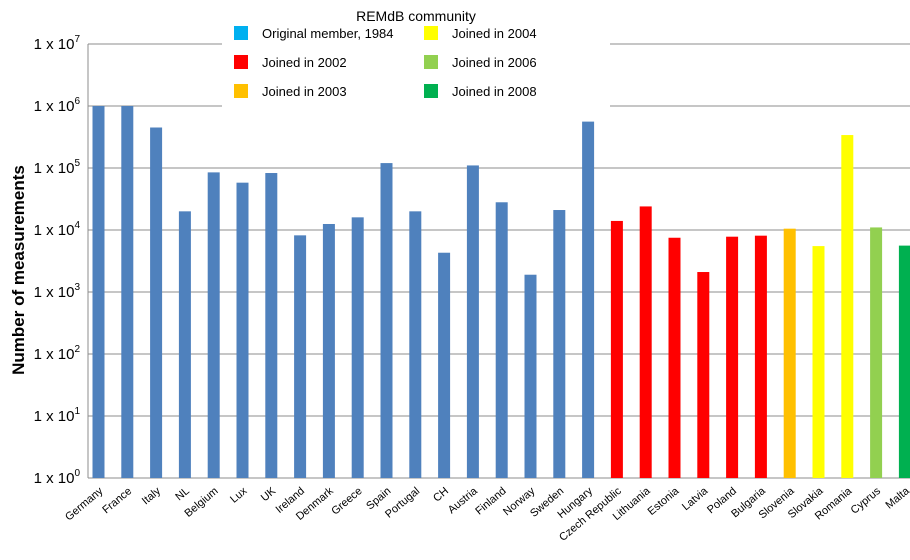  What do you see at coordinates (84, 504) in the screenshot?
I see `x-tick-label: Germany` at bounding box center [84, 504].